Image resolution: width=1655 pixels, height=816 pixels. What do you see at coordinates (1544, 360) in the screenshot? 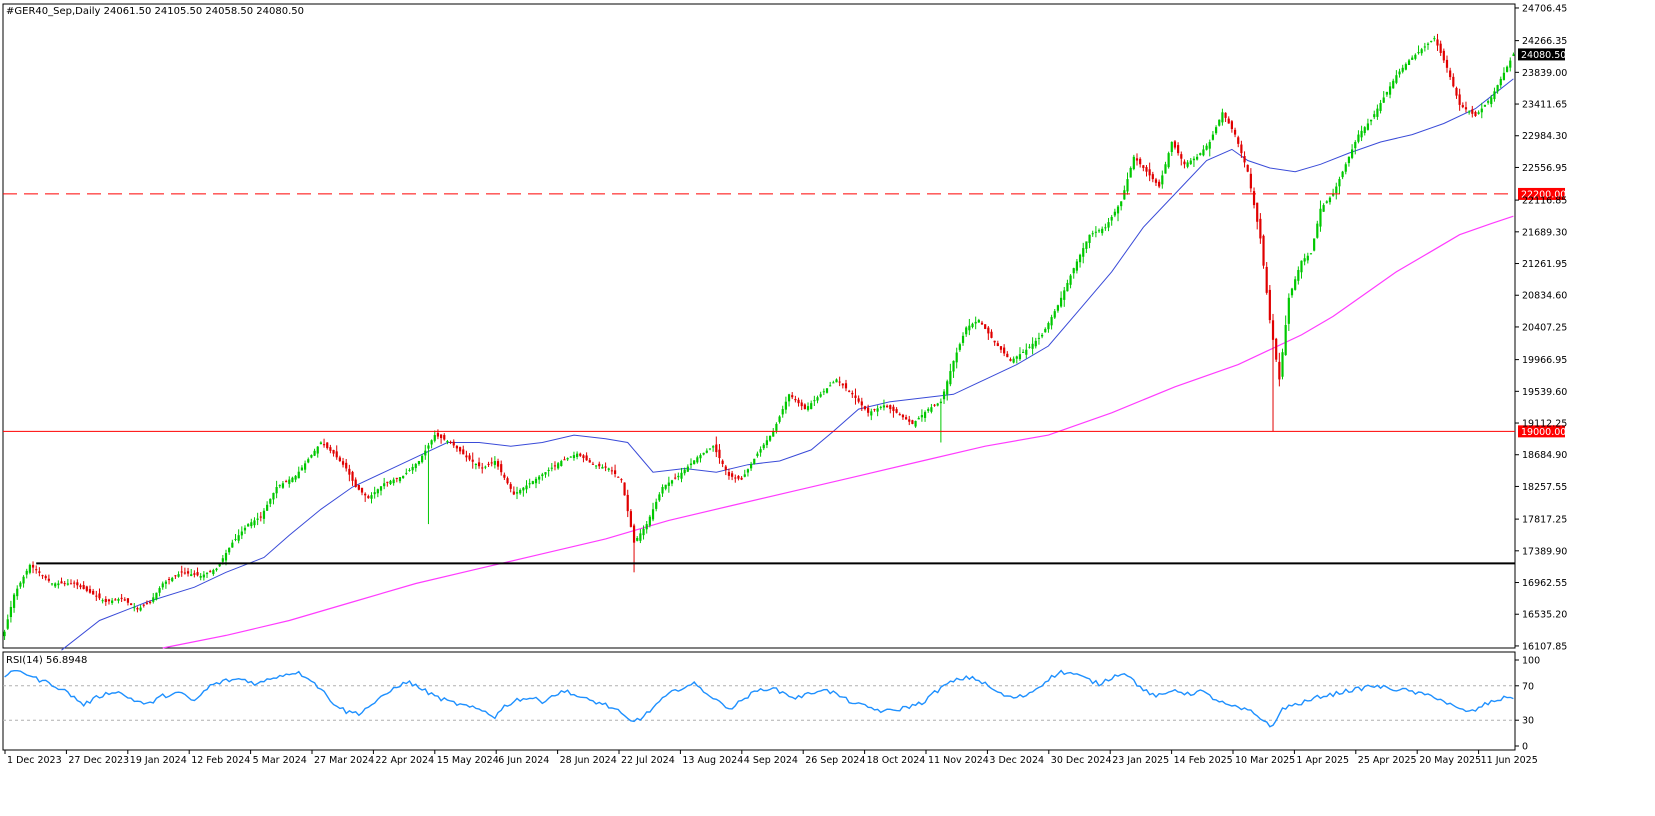
I see `y-tick-label: 19966.95` at bounding box center [1544, 360].